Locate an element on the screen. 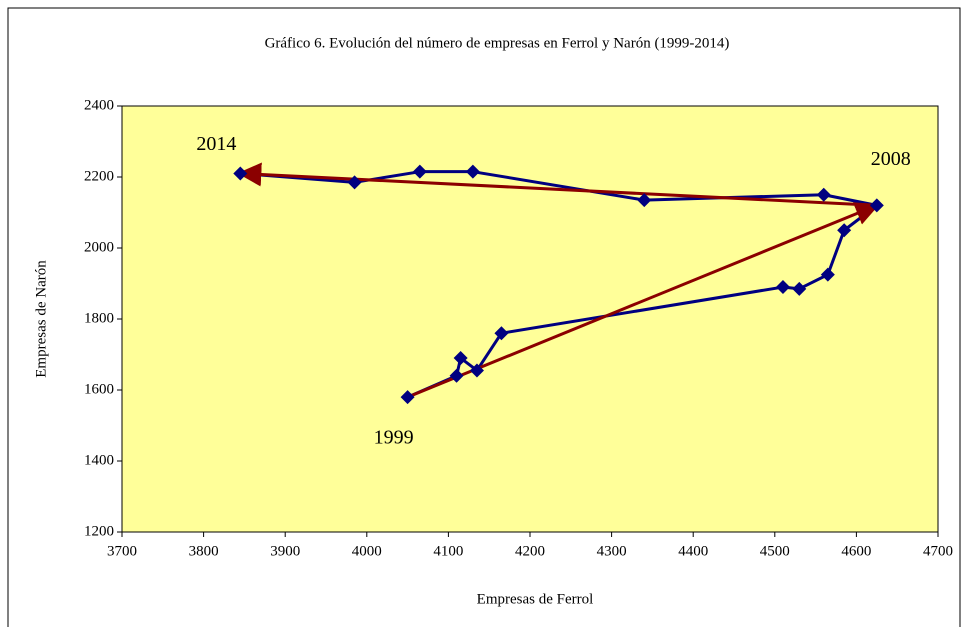 Image resolution: width=968 pixels, height=627 pixels. y-tick-label: 2000 is located at coordinates (99, 247).